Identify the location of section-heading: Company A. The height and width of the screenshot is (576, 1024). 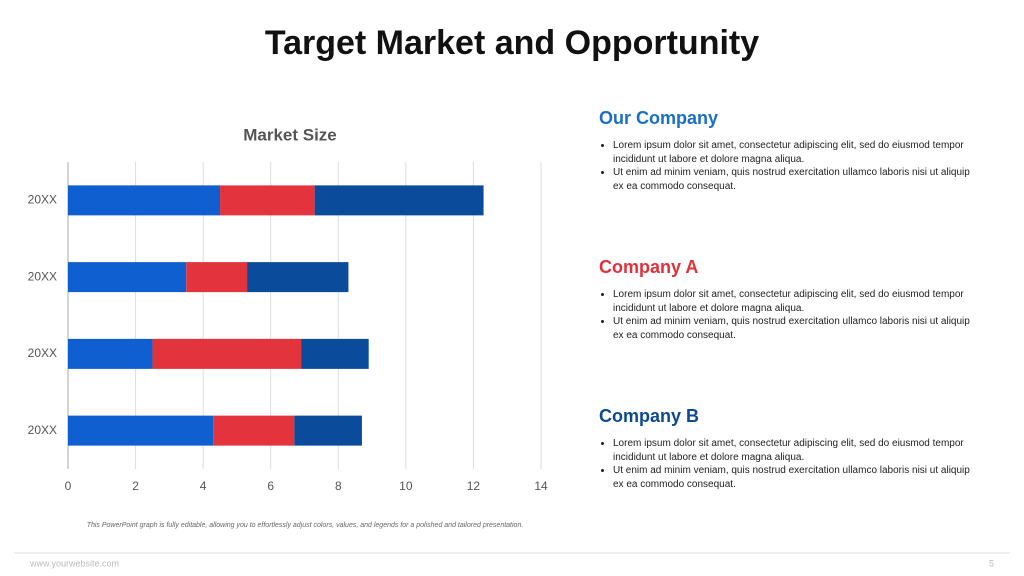
(649, 267).